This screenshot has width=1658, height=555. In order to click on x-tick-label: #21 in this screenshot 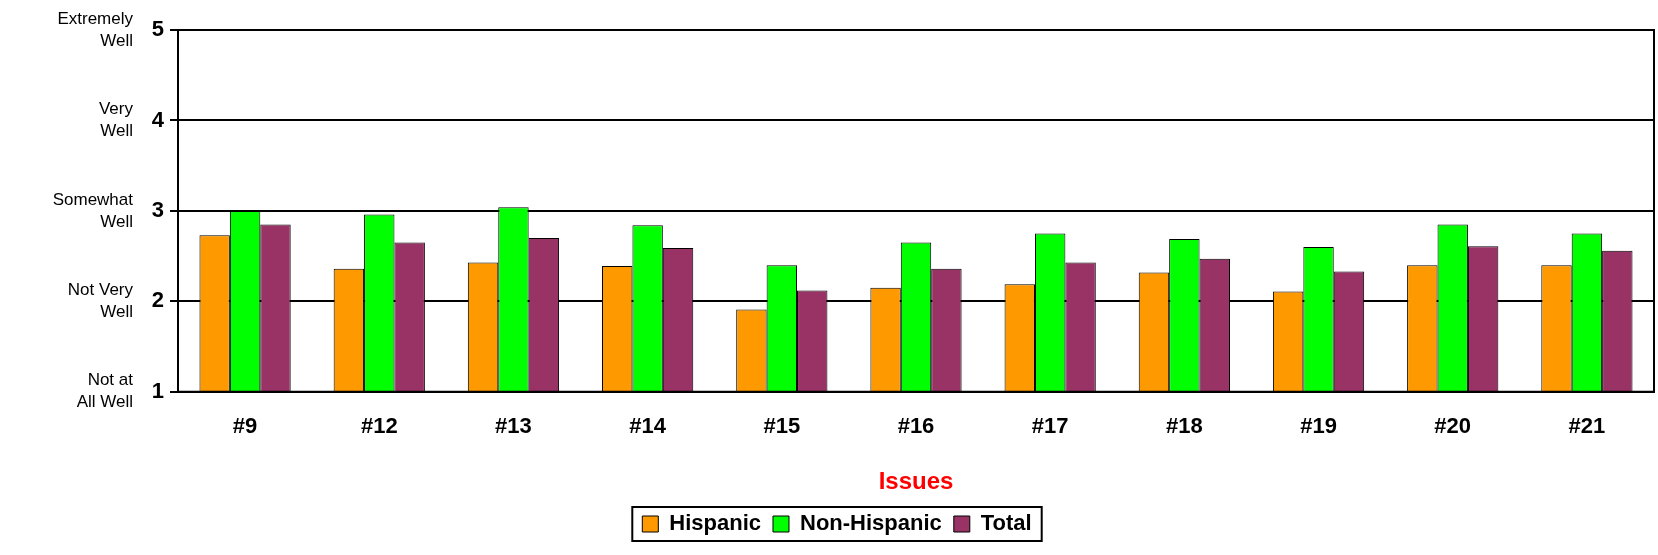, I will do `click(1587, 426)`.